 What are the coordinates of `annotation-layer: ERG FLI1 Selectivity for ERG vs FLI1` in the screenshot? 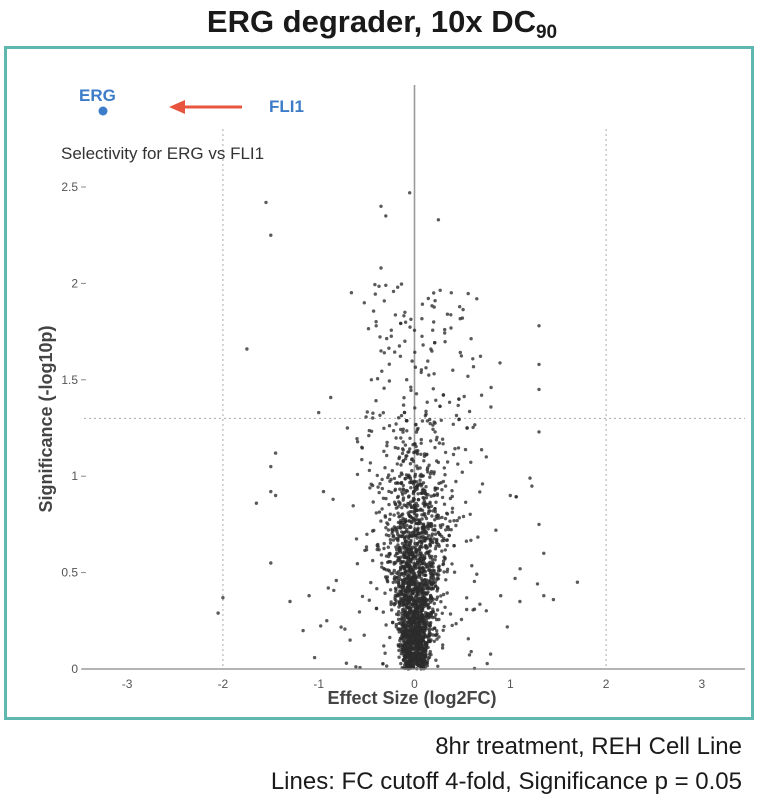 It's located at (182, 124).